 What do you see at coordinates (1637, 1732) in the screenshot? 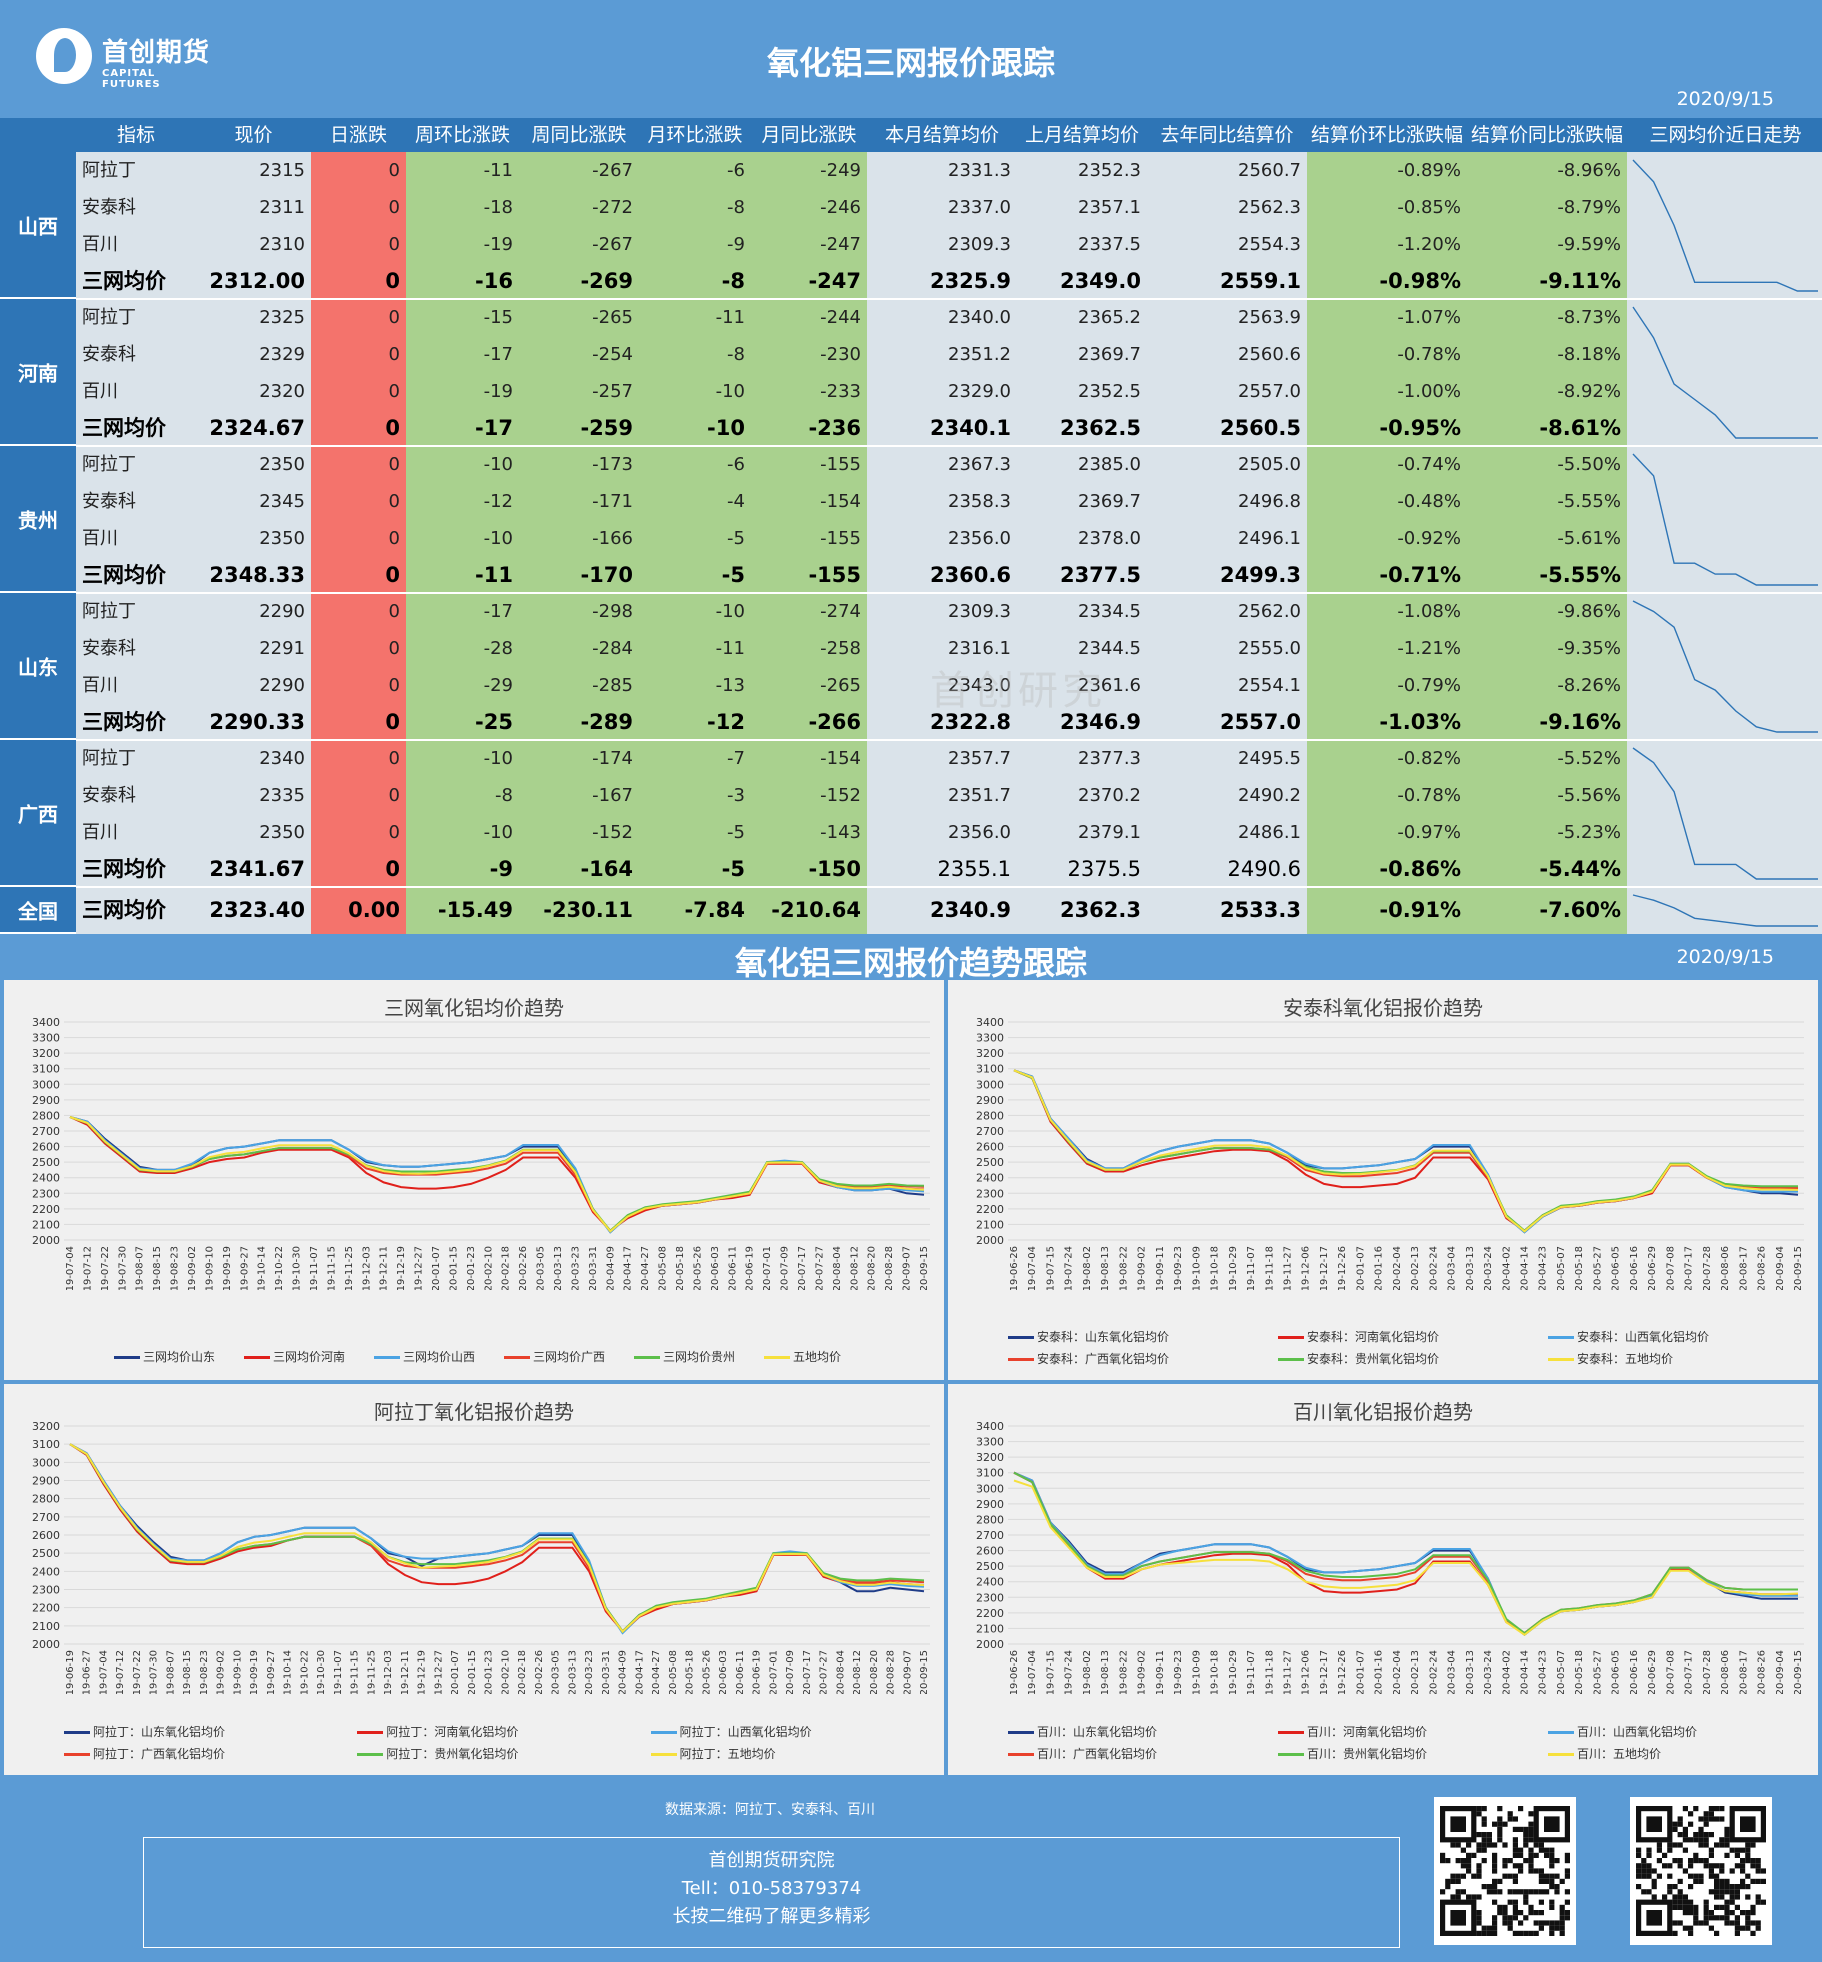
I see `legend-label: 百川：山西氧化铝均价` at bounding box center [1637, 1732].